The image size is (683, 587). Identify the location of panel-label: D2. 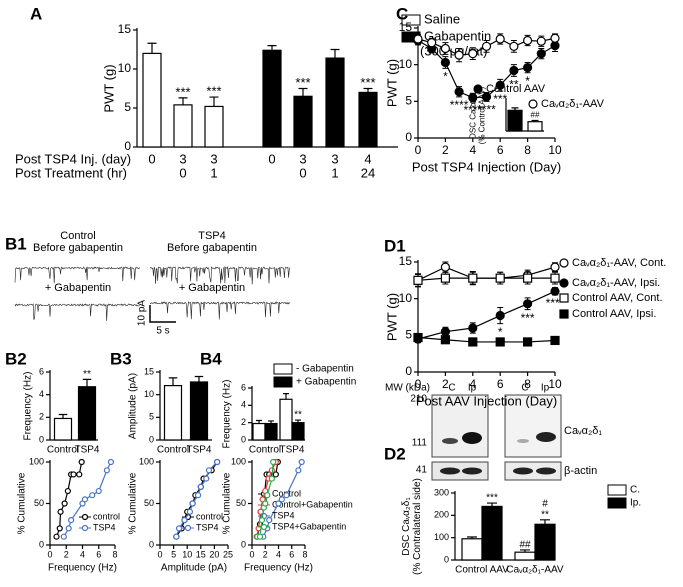
(395, 453).